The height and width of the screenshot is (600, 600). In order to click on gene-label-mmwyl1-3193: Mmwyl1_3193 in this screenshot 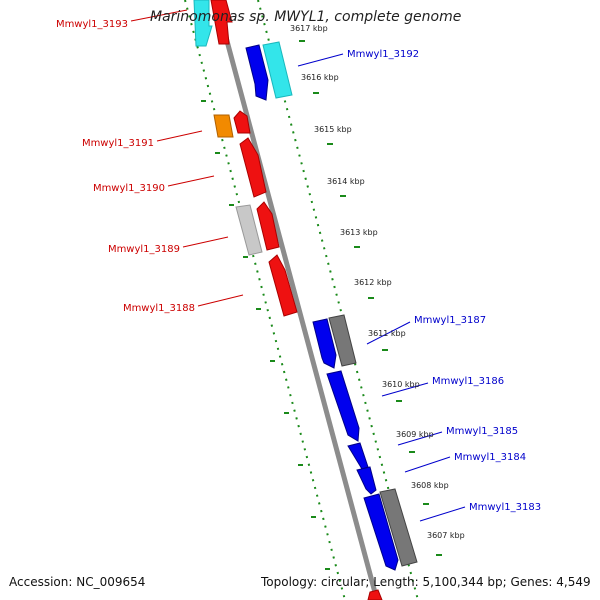, I will do `click(92, 24)`.